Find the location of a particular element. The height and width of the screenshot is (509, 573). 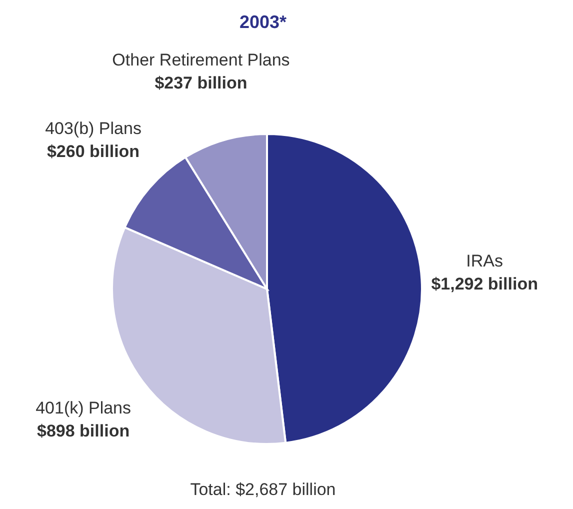

slice-label: 403(b) Plans is located at coordinates (93, 128).